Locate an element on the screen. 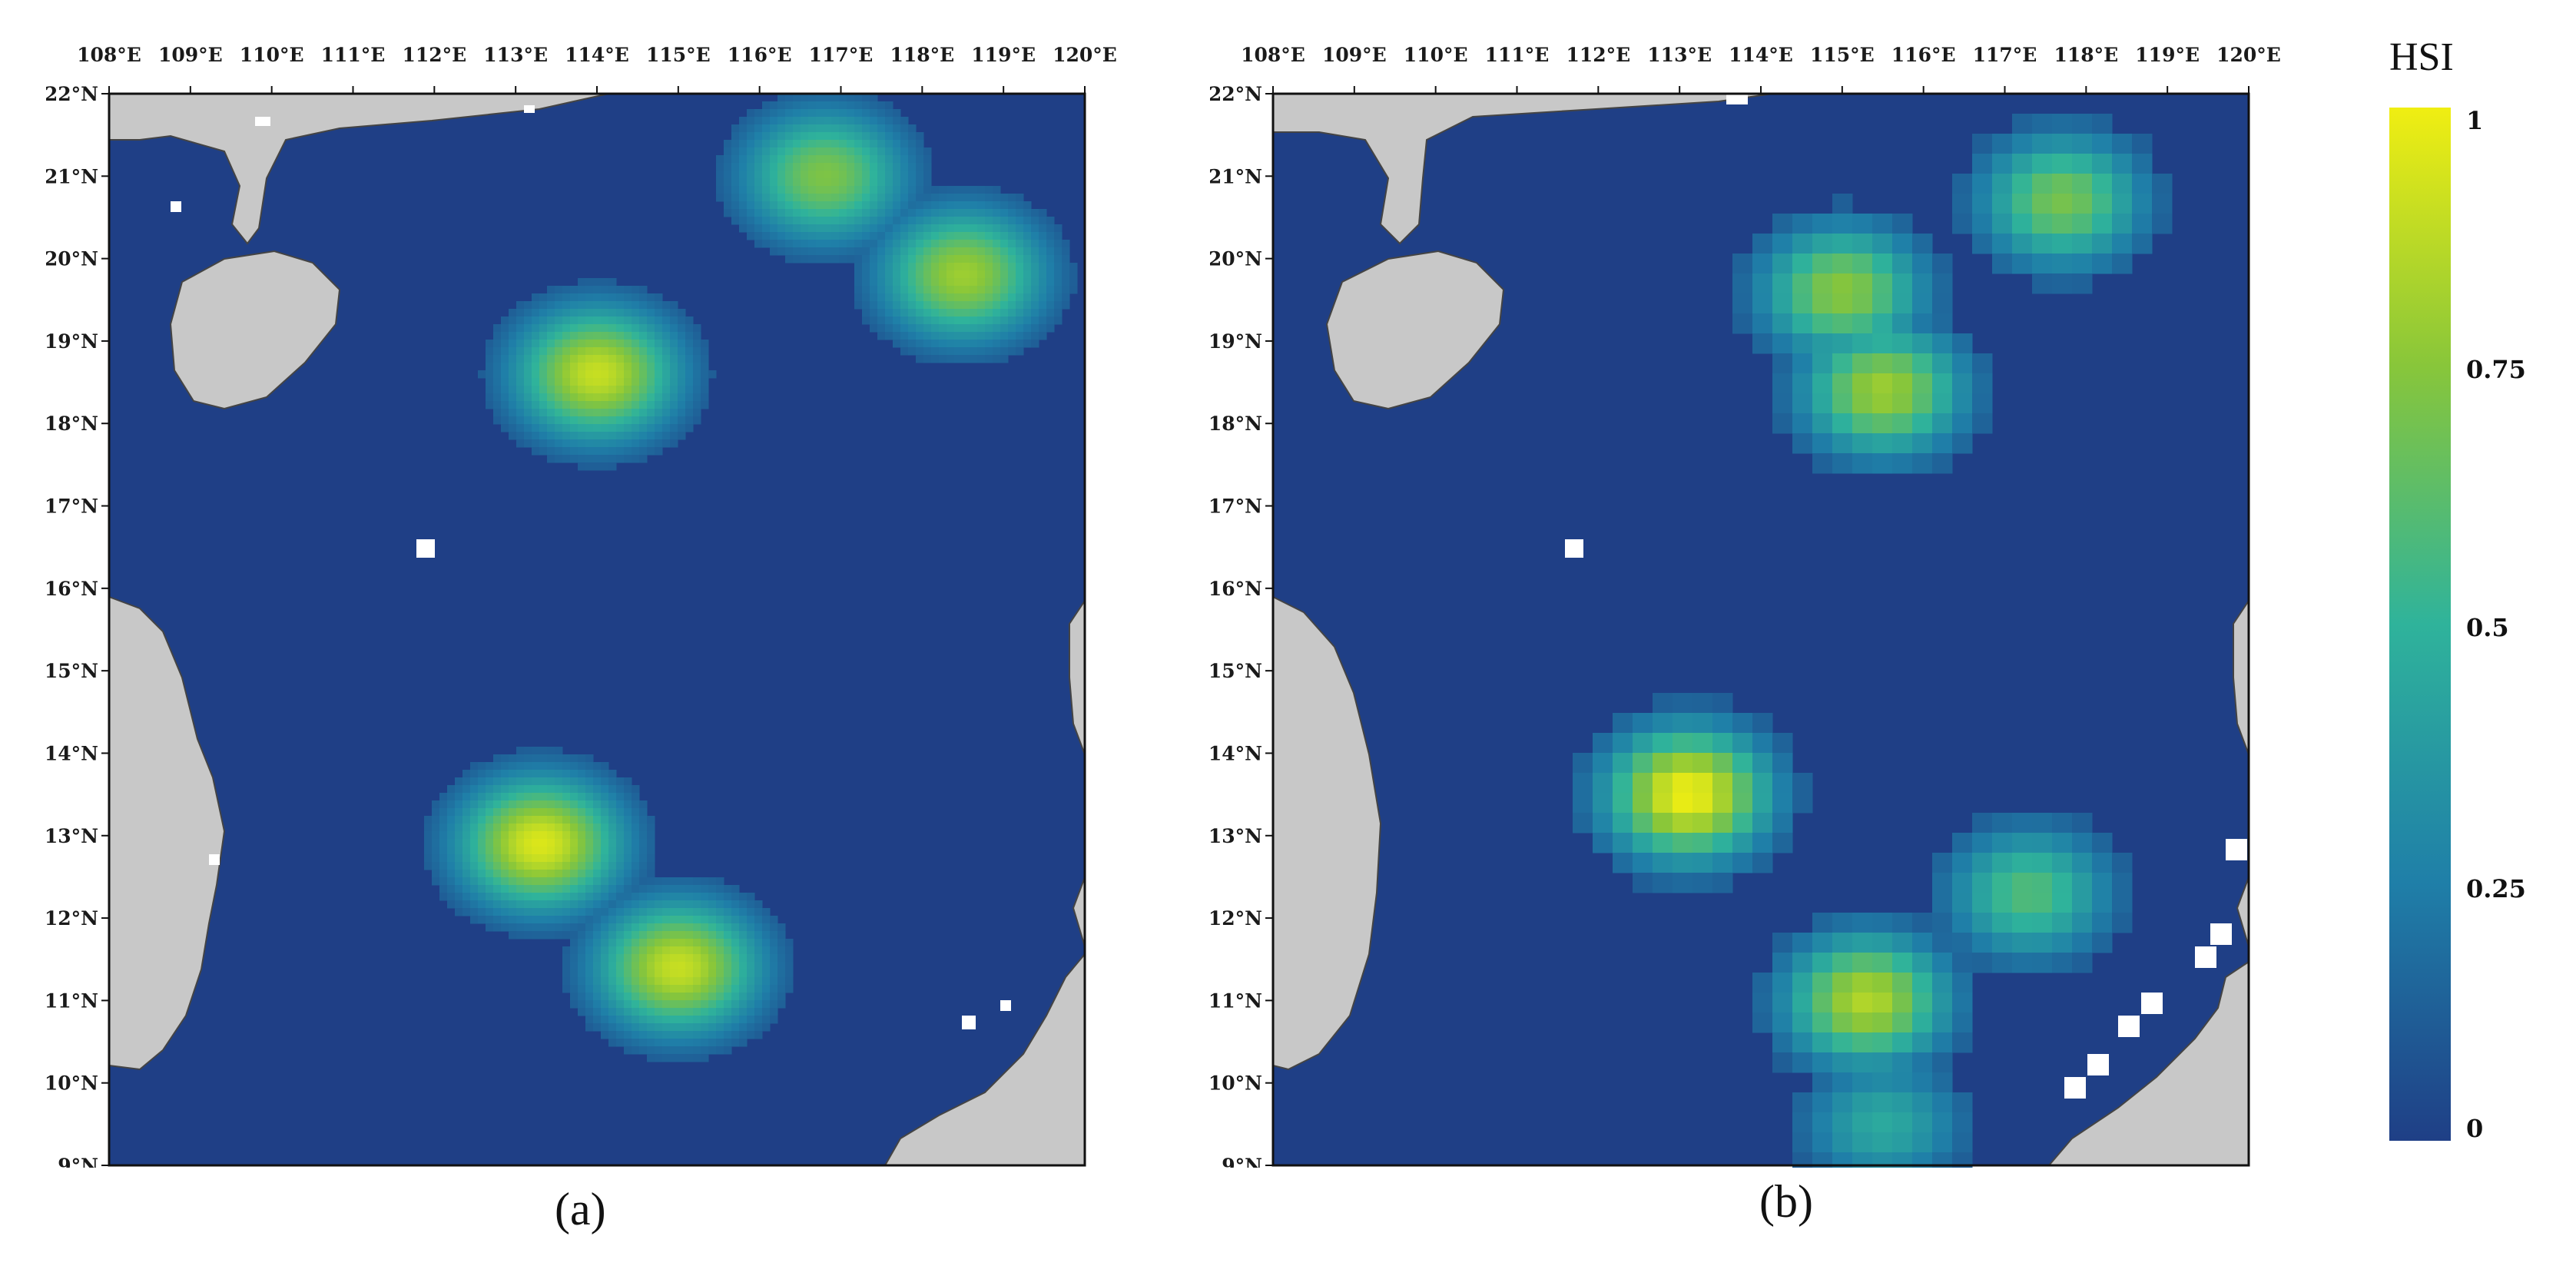 The image size is (2576, 1266). legend-tick-0: 0 is located at coordinates (2475, 1128).